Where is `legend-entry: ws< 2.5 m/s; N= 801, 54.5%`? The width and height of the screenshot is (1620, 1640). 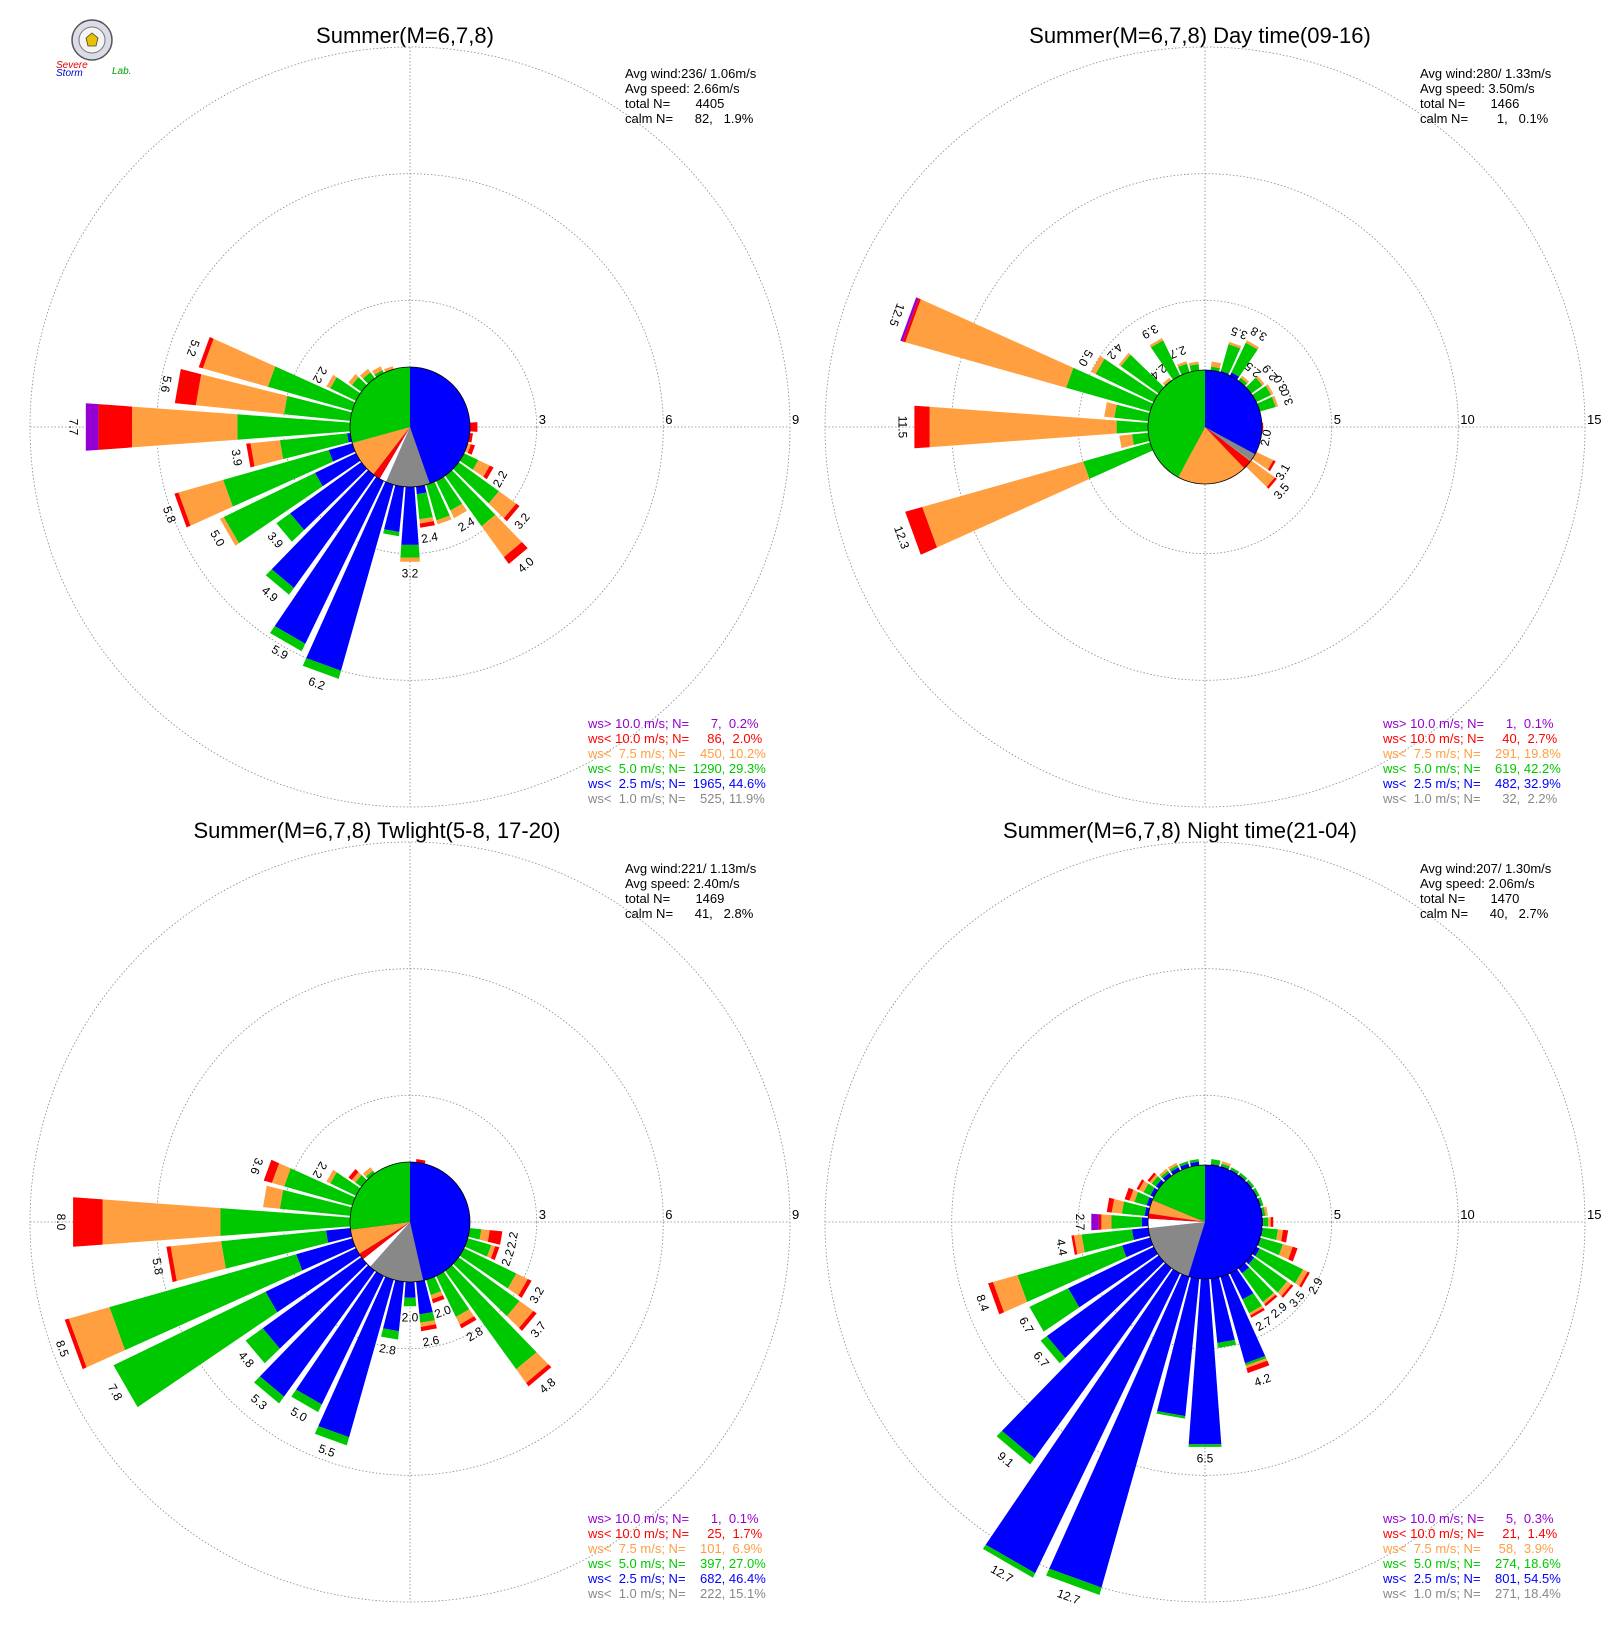 legend-entry: ws< 2.5 m/s; N= 801, 54.5% is located at coordinates (1471, 1578).